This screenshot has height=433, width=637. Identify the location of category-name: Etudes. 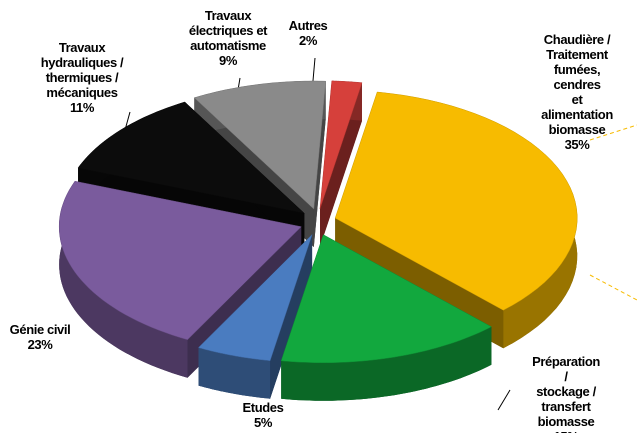
(263, 407).